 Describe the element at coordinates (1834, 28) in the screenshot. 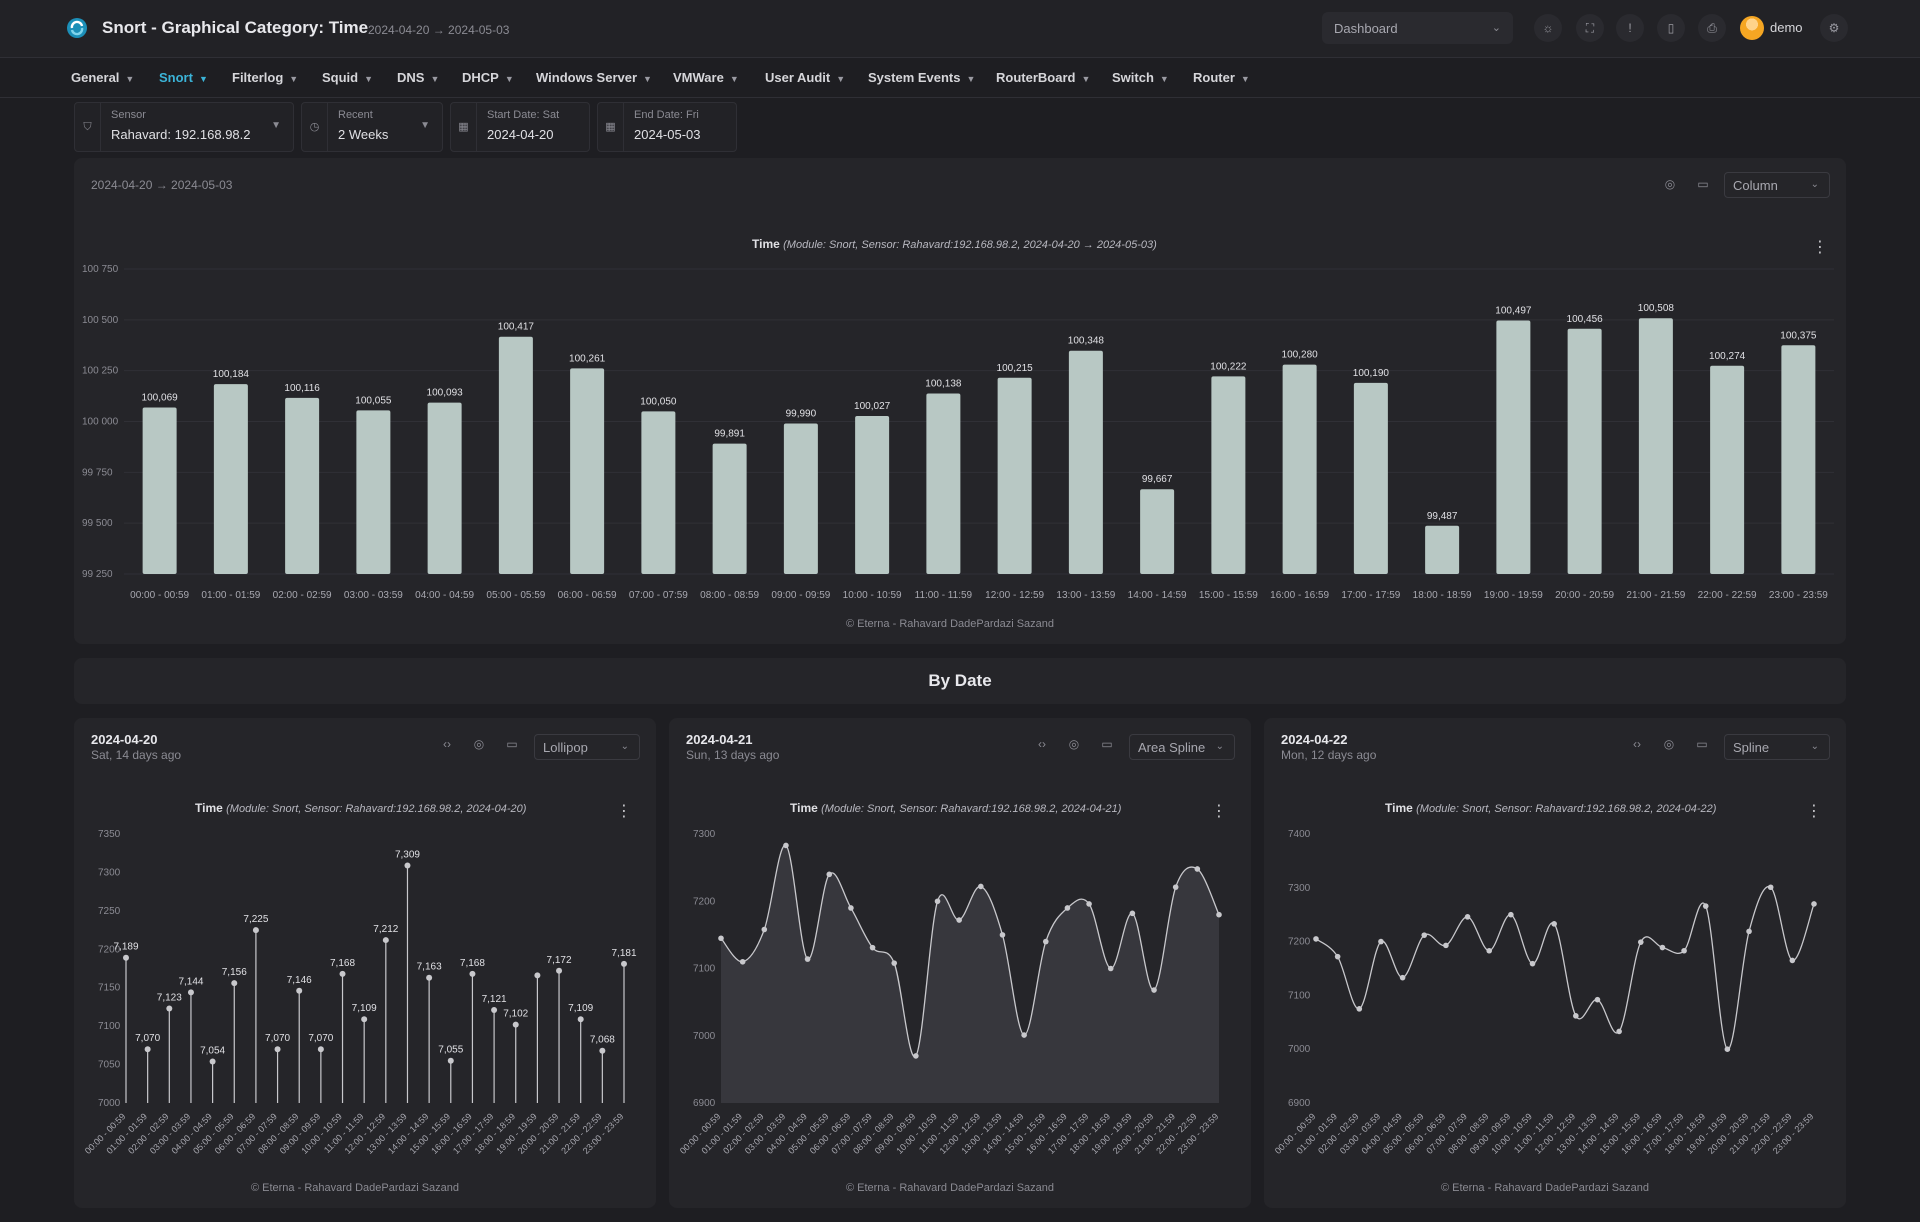

I see `settings-icon: ⚙` at that location.